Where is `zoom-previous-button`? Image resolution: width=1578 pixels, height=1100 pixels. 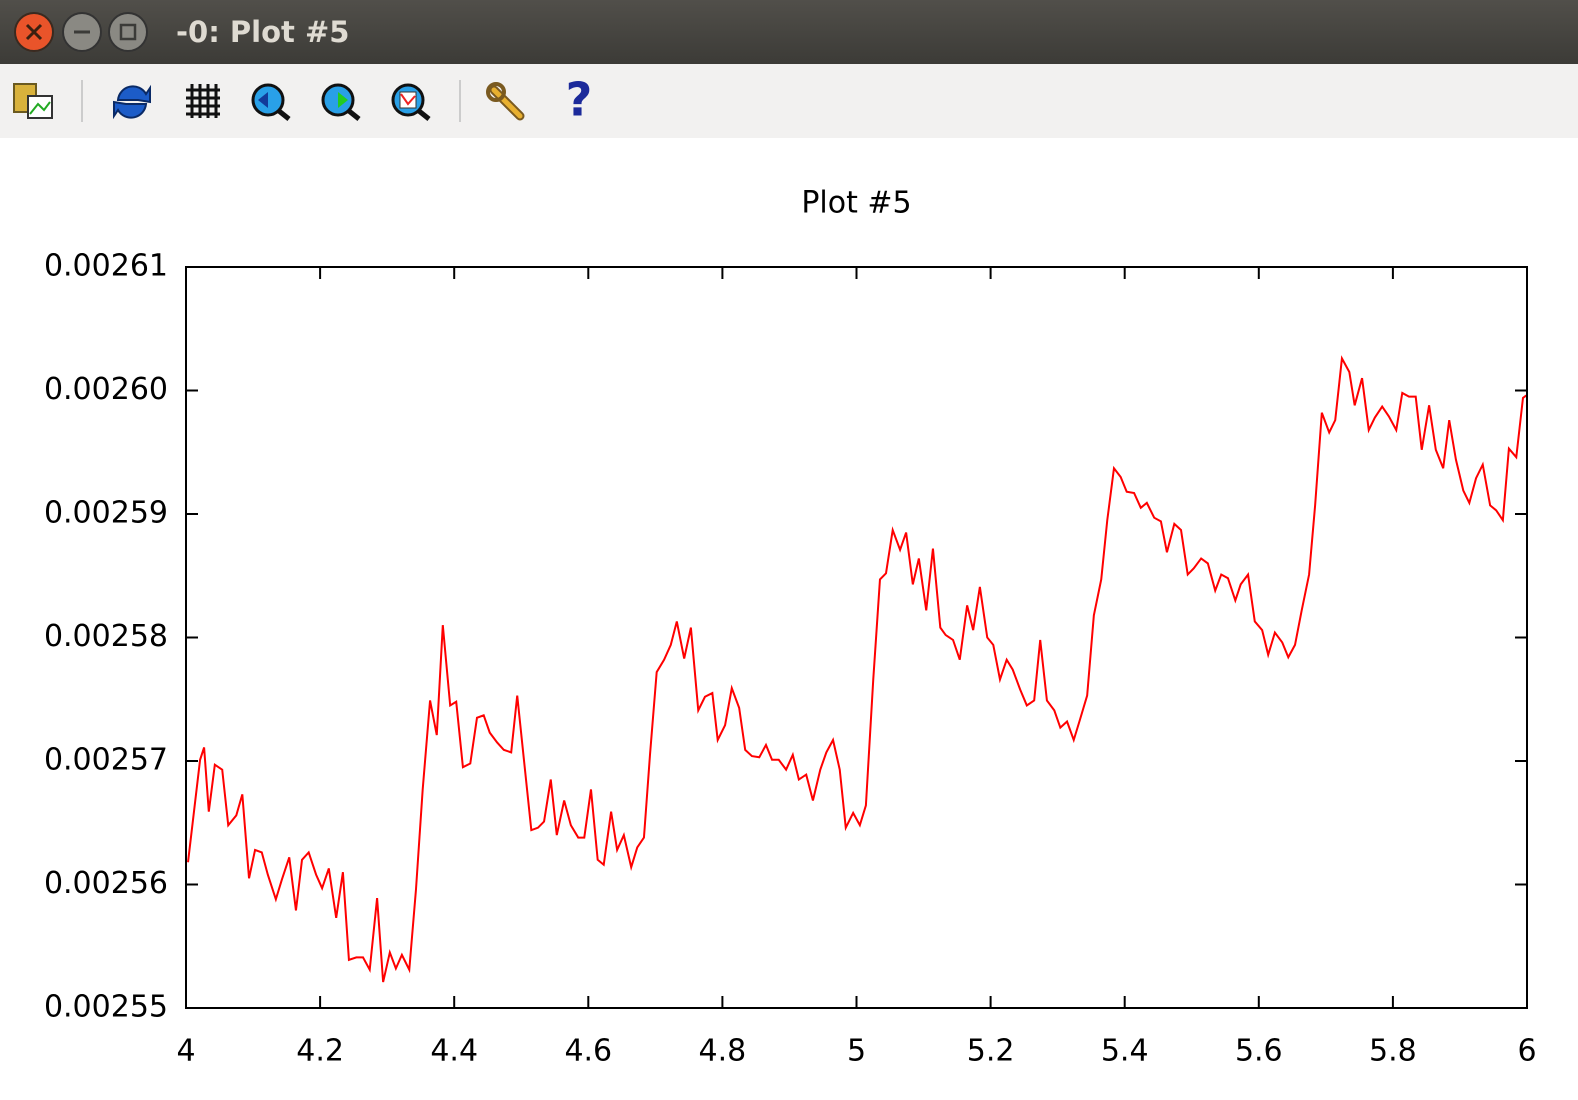 zoom-previous-button is located at coordinates (271, 102).